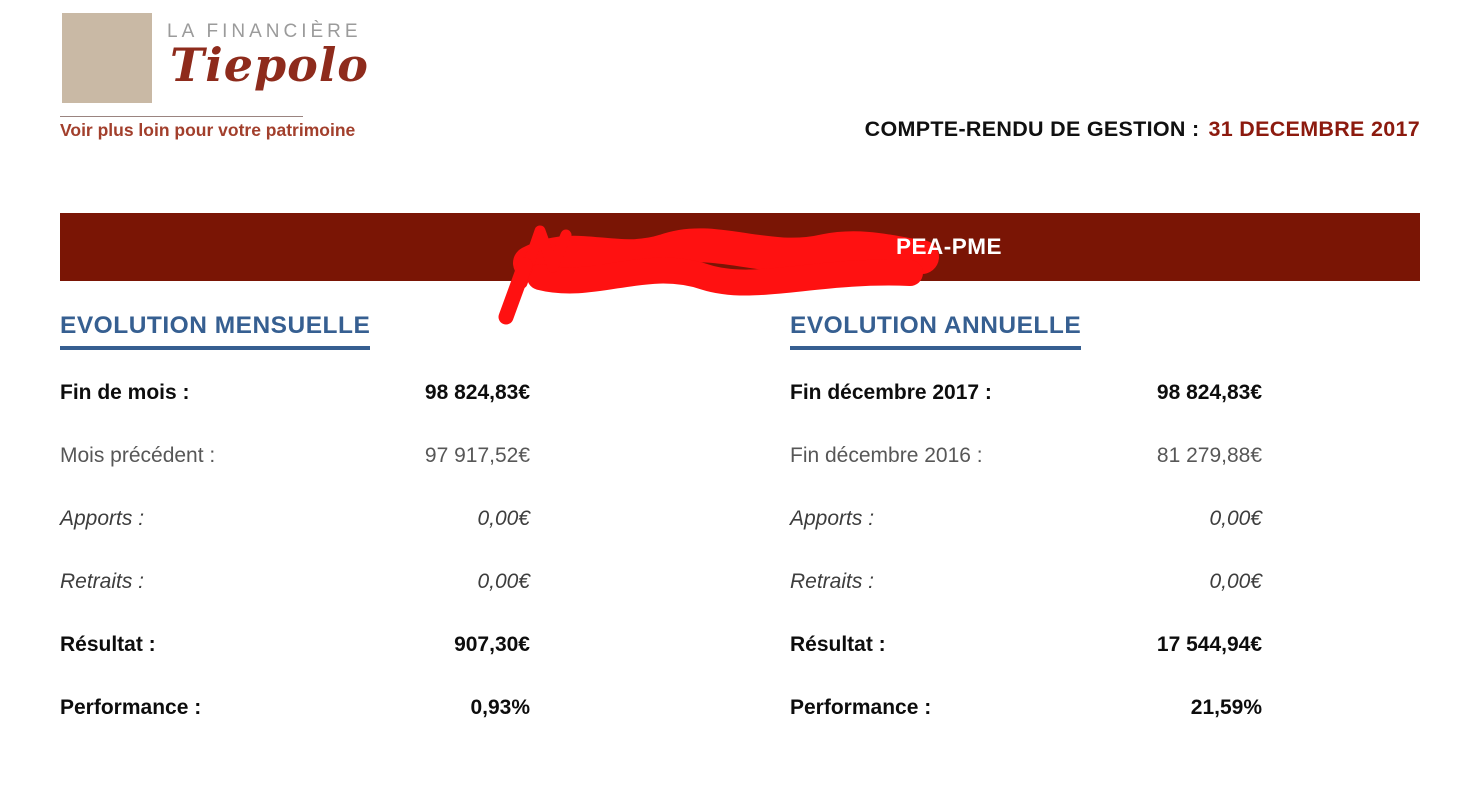  What do you see at coordinates (1026, 393) in the screenshot?
I see `table-row: Fin décembre 2017 : 98 824,83€` at bounding box center [1026, 393].